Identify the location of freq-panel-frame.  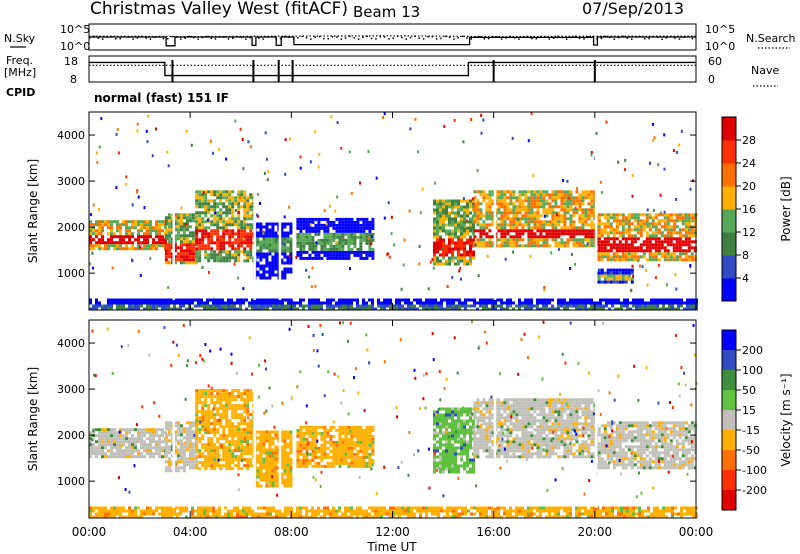
(392, 69).